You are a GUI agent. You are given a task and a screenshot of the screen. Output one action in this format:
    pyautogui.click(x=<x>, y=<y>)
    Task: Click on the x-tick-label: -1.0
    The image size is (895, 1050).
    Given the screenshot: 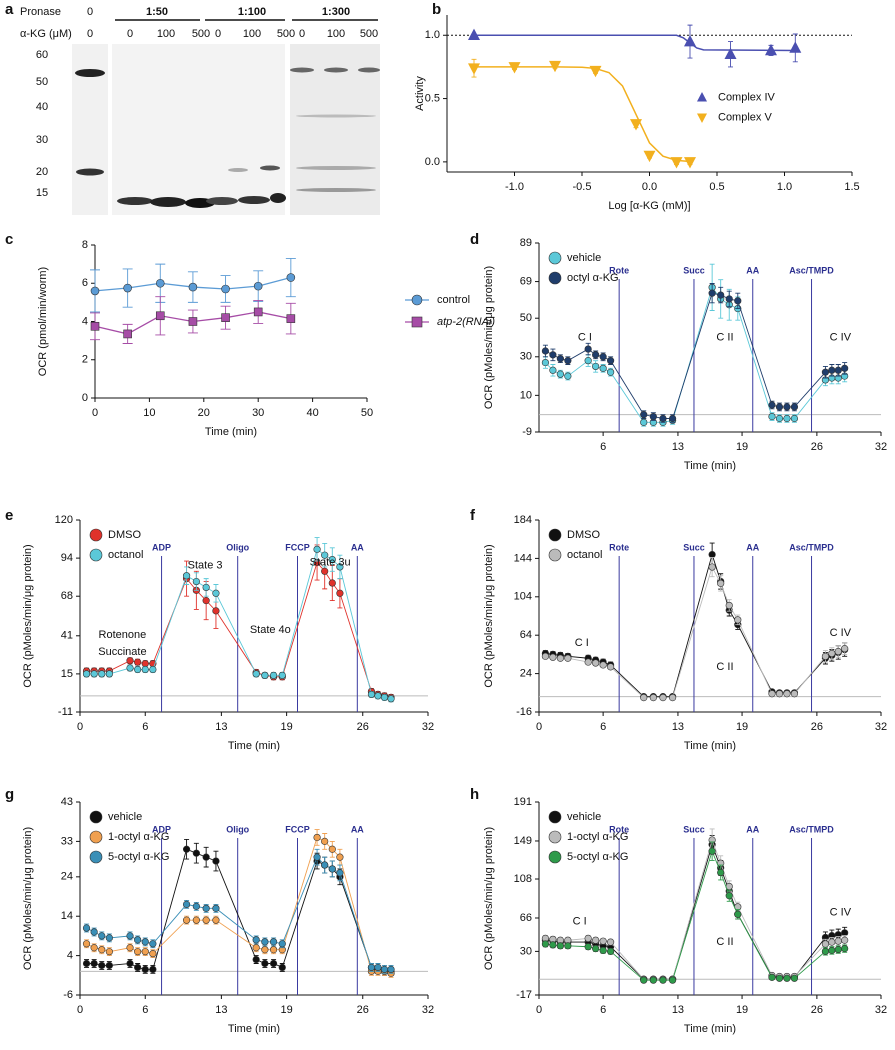 What is the action you would take?
    pyautogui.click(x=514, y=187)
    